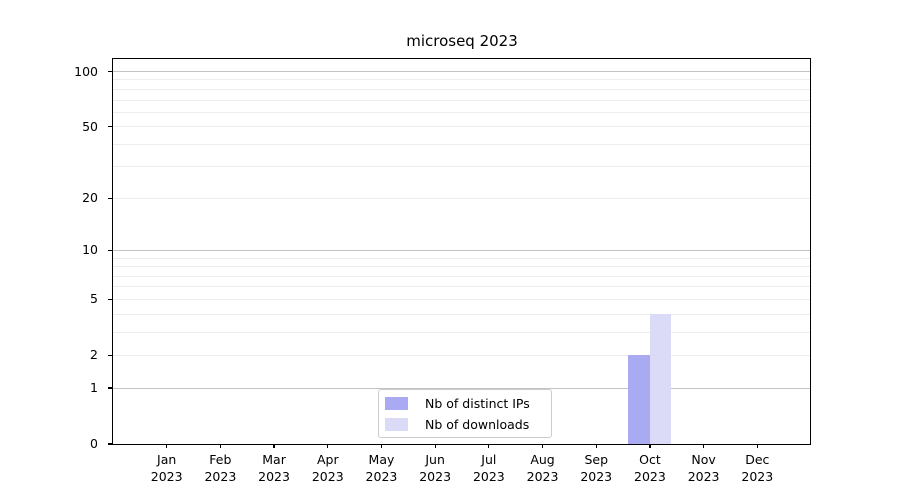 The image size is (900, 500). Describe the element at coordinates (396, 403) in the screenshot. I see `legend-swatch-distinct-ips` at that location.